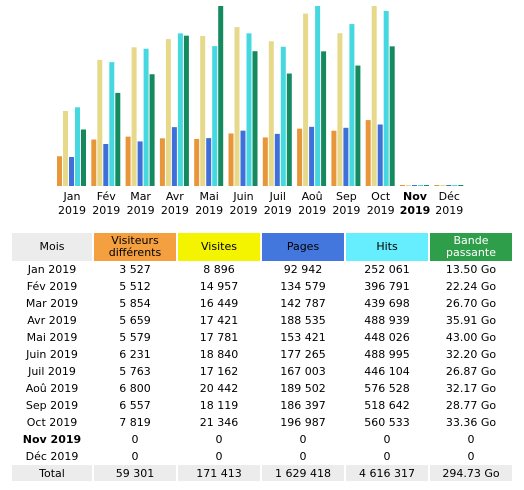  What do you see at coordinates (387, 286) in the screenshot?
I see `value-cell: 396 791` at bounding box center [387, 286].